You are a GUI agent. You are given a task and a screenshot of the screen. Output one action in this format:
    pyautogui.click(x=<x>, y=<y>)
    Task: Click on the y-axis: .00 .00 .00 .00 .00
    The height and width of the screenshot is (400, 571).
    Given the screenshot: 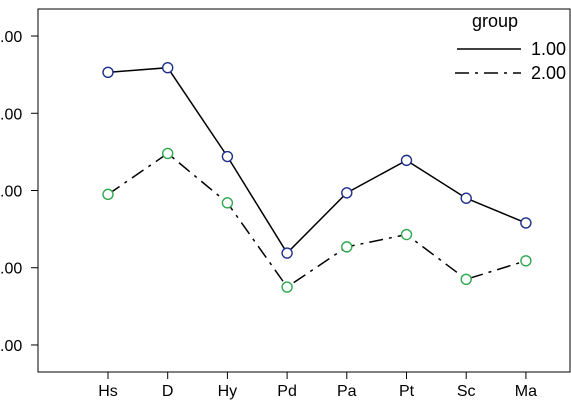 What is the action you would take?
    pyautogui.click(x=19, y=192)
    